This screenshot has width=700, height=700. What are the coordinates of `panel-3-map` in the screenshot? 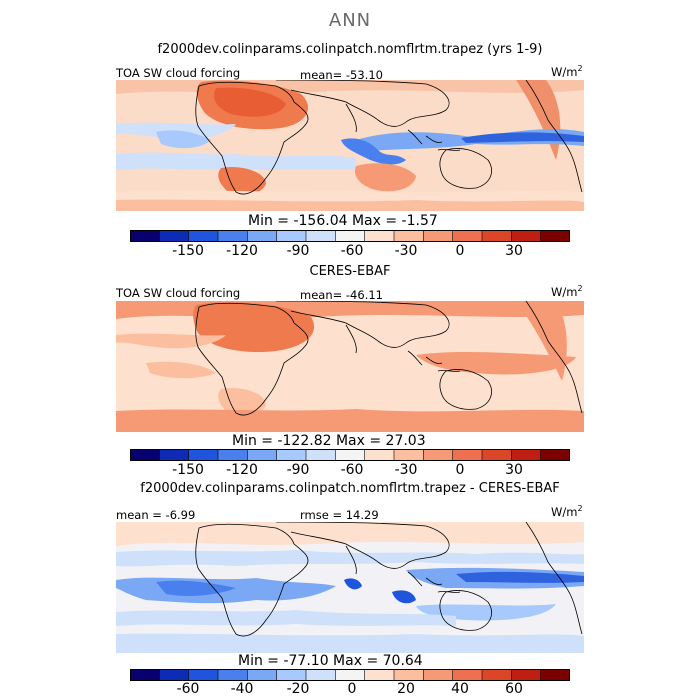 It's located at (350, 587).